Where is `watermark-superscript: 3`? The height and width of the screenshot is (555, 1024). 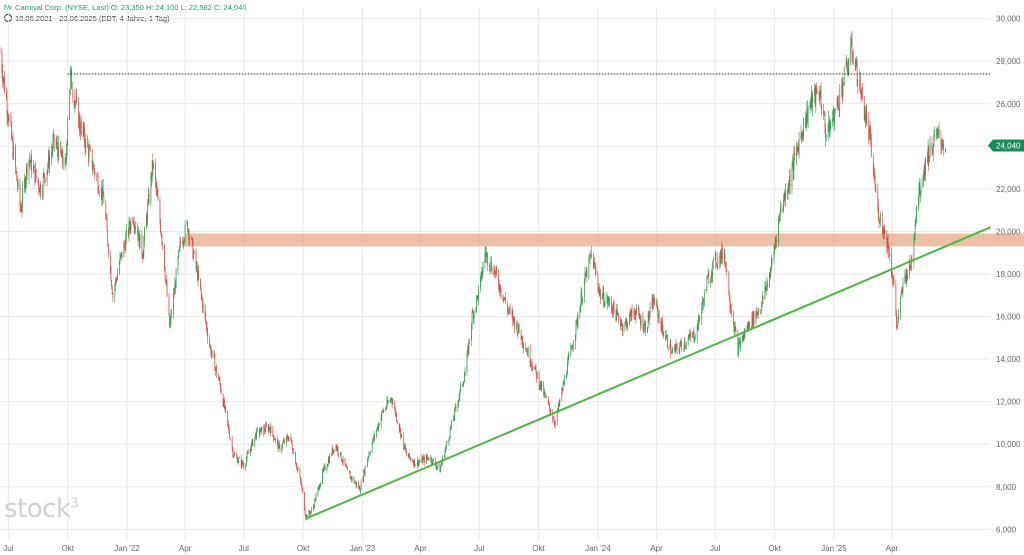
watermark-superscript: 3 is located at coordinates (74, 504).